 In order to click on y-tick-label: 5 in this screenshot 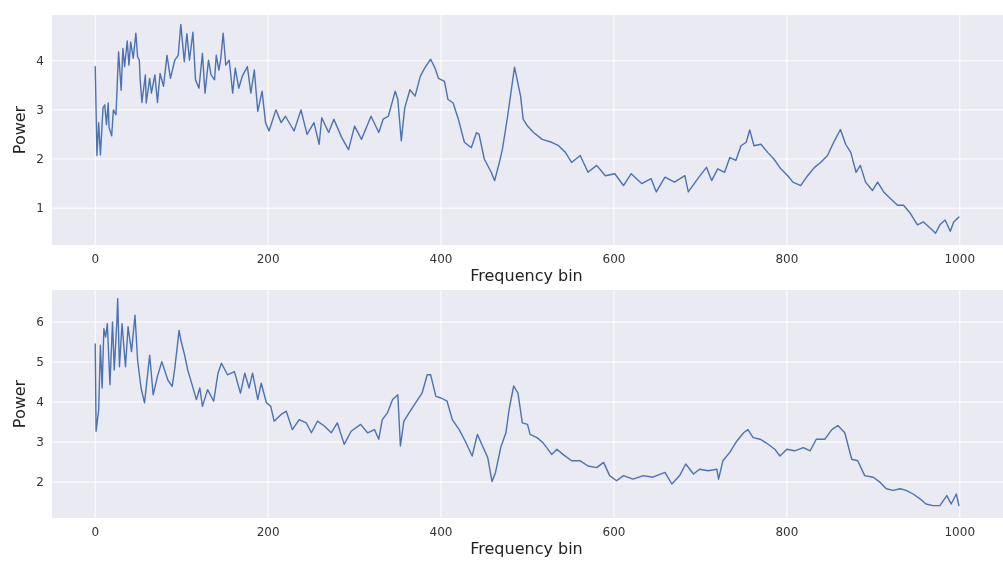, I will do `click(40, 362)`.